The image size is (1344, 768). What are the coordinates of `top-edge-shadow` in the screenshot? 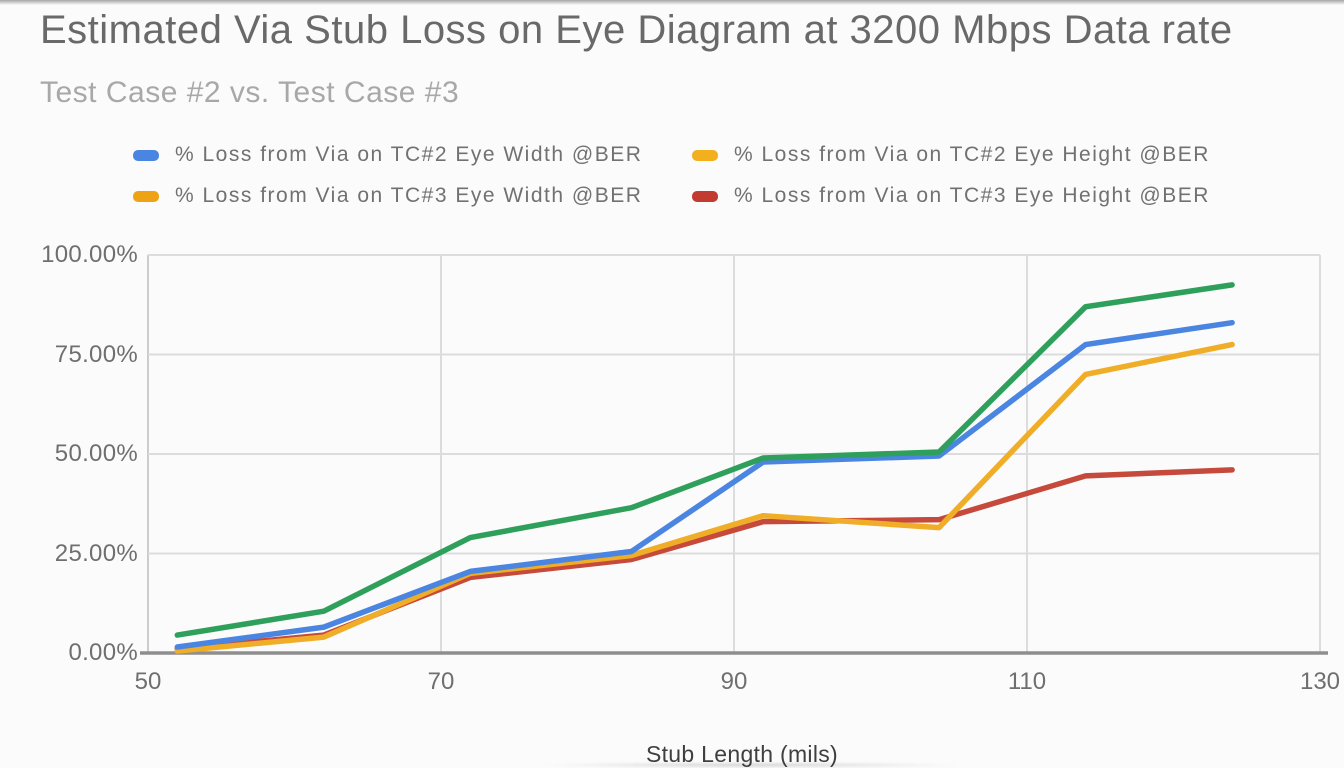 It's located at (672, 2).